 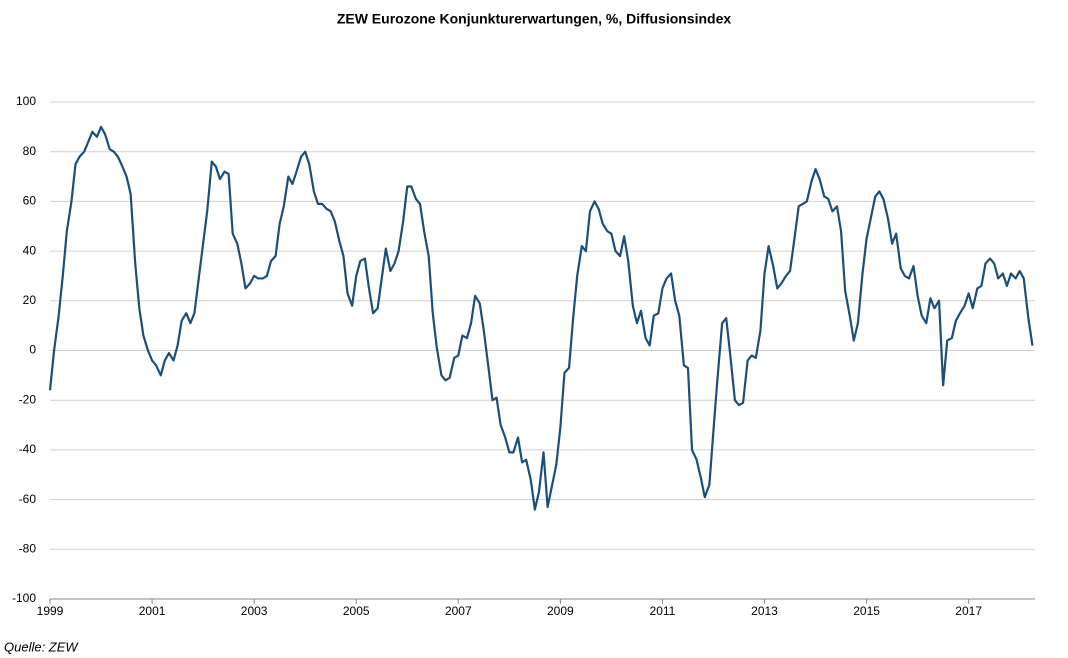 What do you see at coordinates (30, 300) in the screenshot?
I see `y-tick-label: 20` at bounding box center [30, 300].